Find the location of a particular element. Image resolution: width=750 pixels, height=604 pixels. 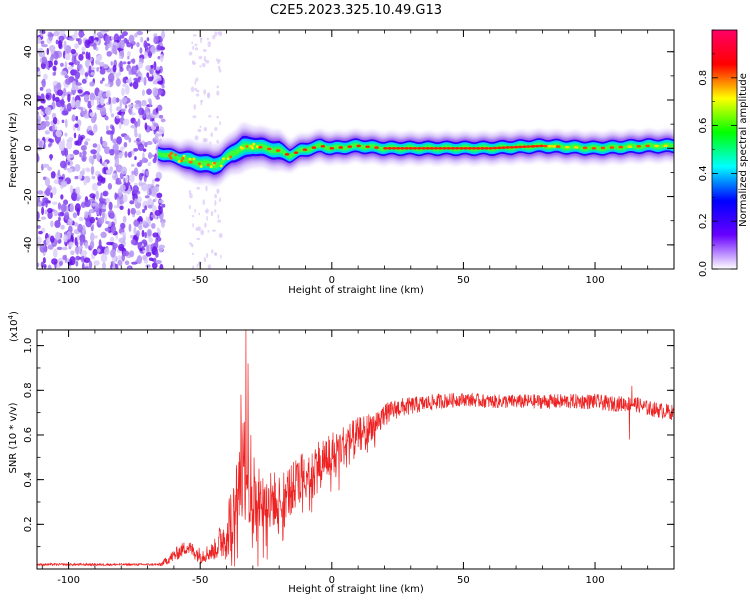

snr-y-tick-label: 1.0 is located at coordinates (28, 346).